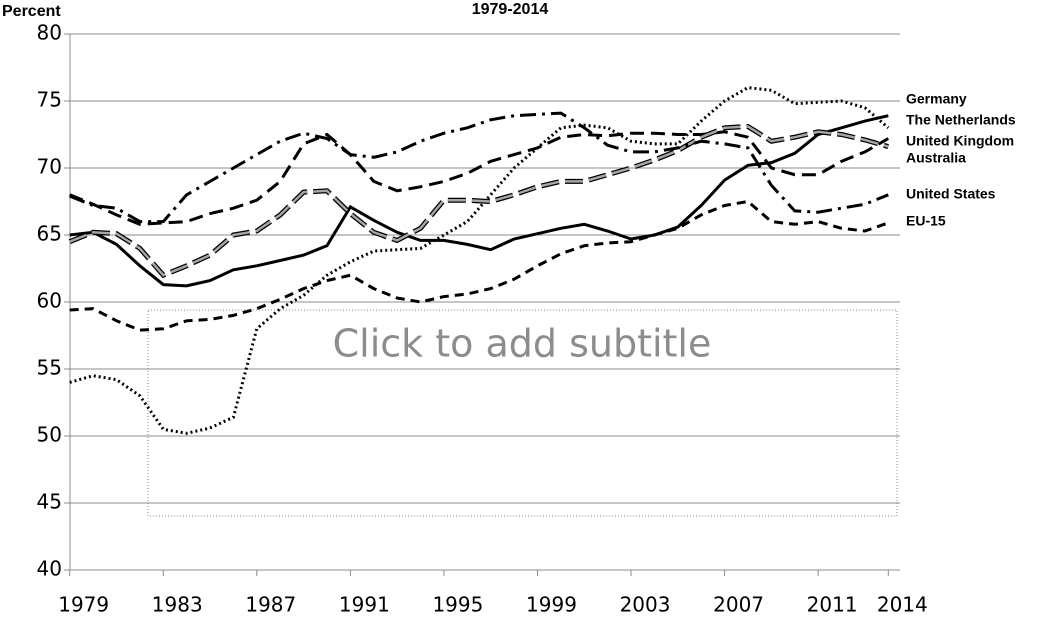 The image size is (1054, 622). Describe the element at coordinates (49, 301) in the screenshot. I see `y-tick-label: 60` at that location.